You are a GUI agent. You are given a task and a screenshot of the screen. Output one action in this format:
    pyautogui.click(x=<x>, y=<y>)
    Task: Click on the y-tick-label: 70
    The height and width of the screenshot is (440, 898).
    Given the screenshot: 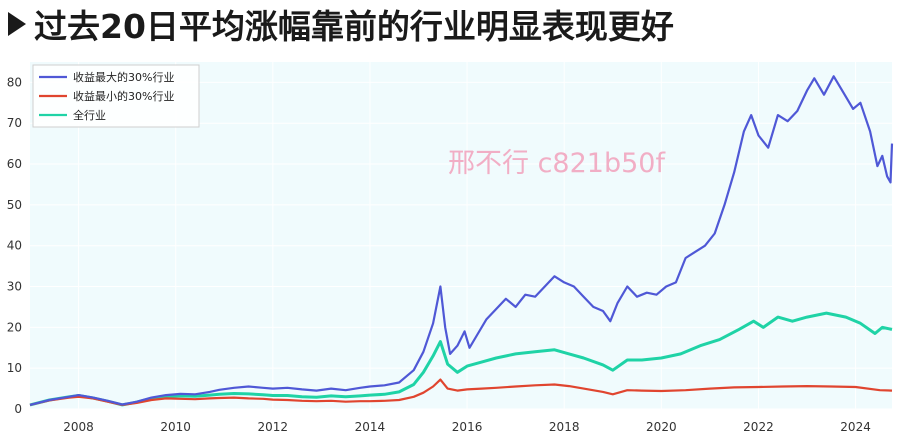 What is the action you would take?
    pyautogui.click(x=14, y=123)
    